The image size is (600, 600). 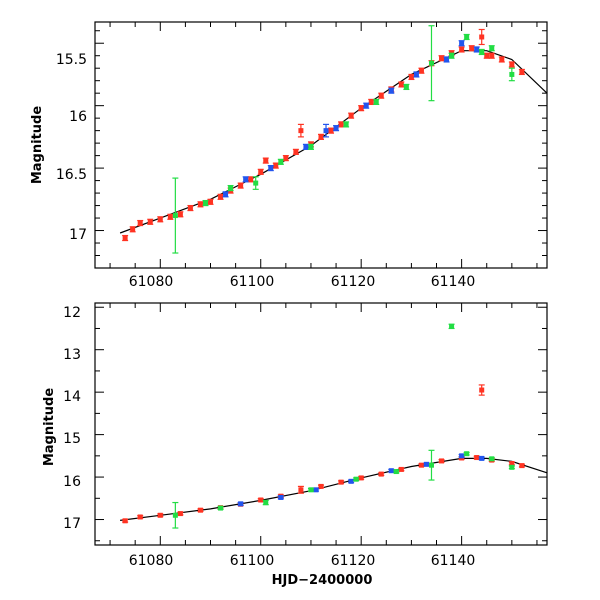 What do you see at coordinates (72, 397) in the screenshot?
I see `bottom-y-tick-label: 14` at bounding box center [72, 397].